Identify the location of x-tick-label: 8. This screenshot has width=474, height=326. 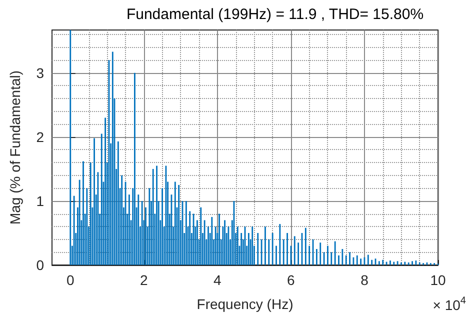
(364, 280).